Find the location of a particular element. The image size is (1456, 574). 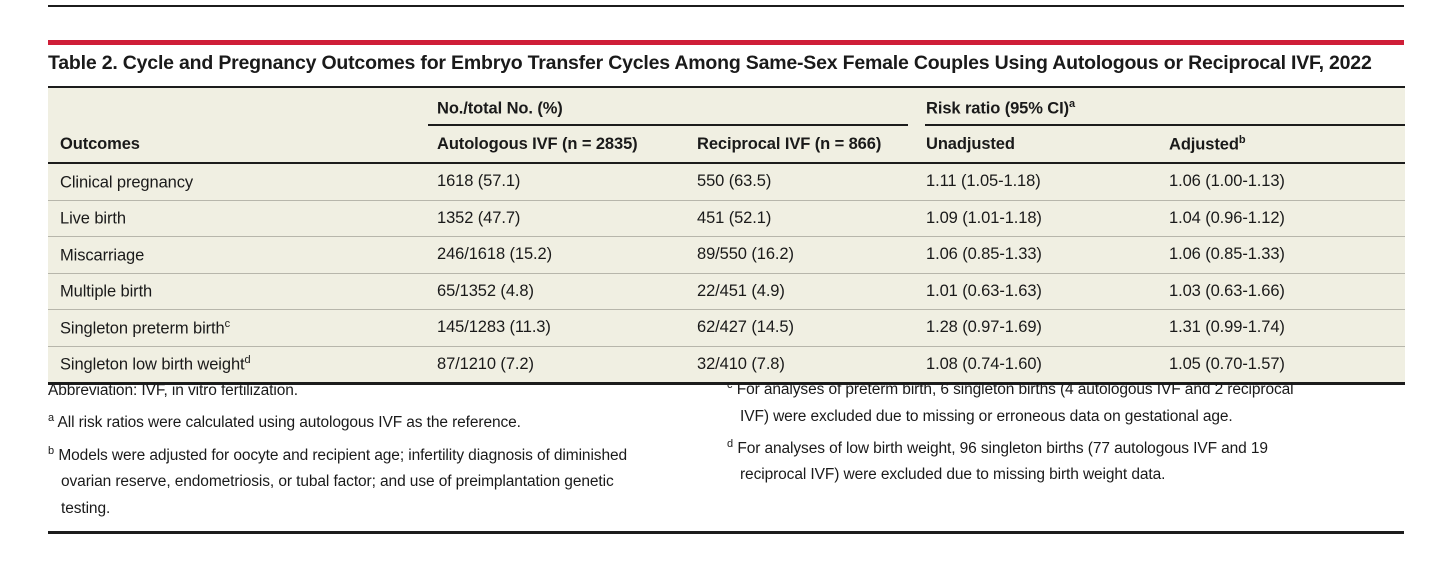

spanner-row: No./total No. (%) Risk ratio (95% CI)a is located at coordinates (727, 106).